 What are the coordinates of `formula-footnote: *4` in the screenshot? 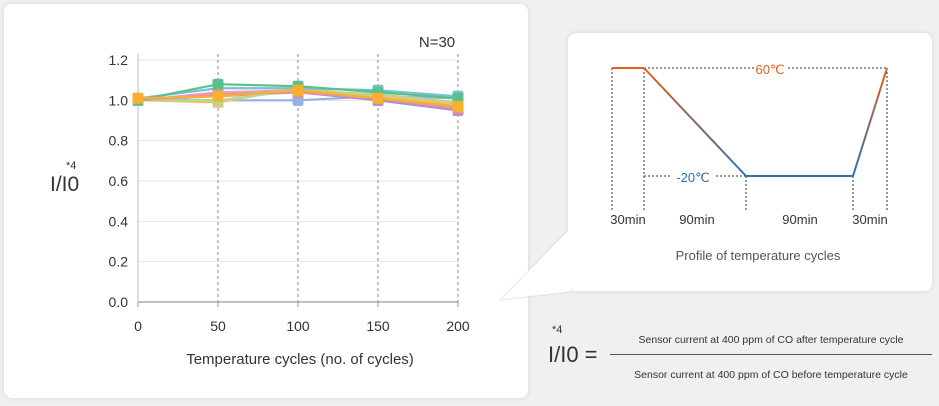 It's located at (557, 330).